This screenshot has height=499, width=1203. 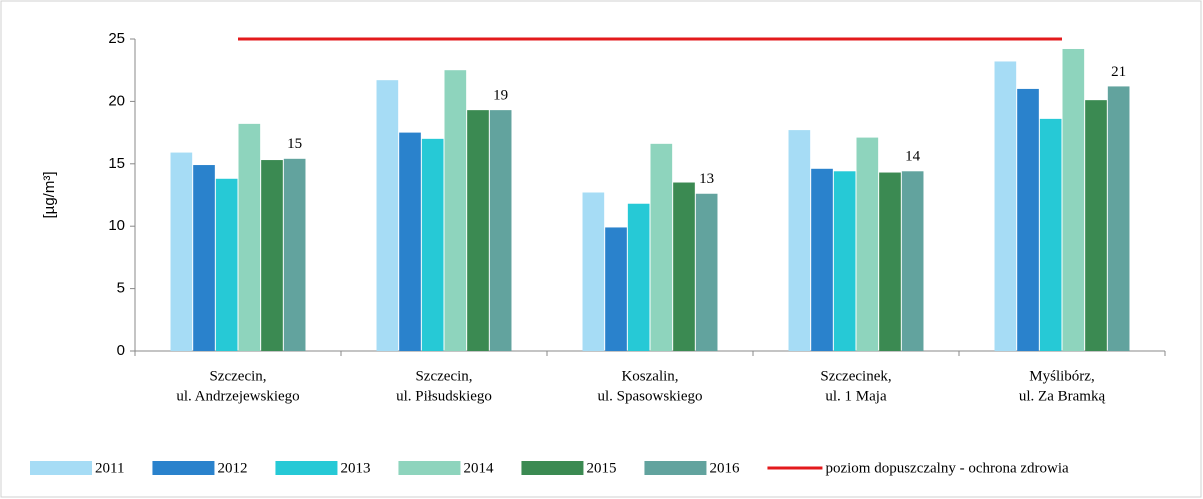 I want to click on data-label: 19, so click(x=500, y=96).